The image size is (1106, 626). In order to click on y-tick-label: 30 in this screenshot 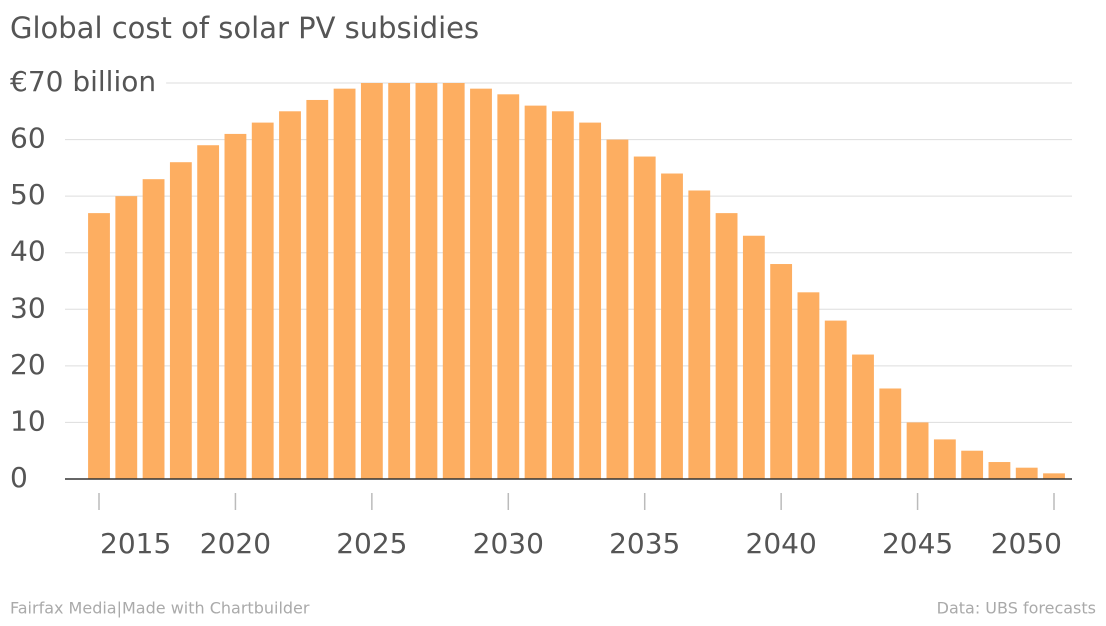, I will do `click(28, 307)`.